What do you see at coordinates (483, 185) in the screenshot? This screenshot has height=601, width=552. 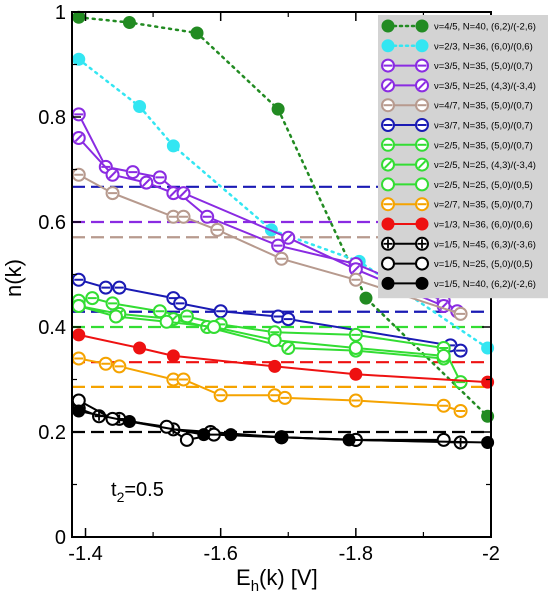 I see `legend-label: ν=2/5, N=25, (5,0)/(0,5)` at bounding box center [483, 185].